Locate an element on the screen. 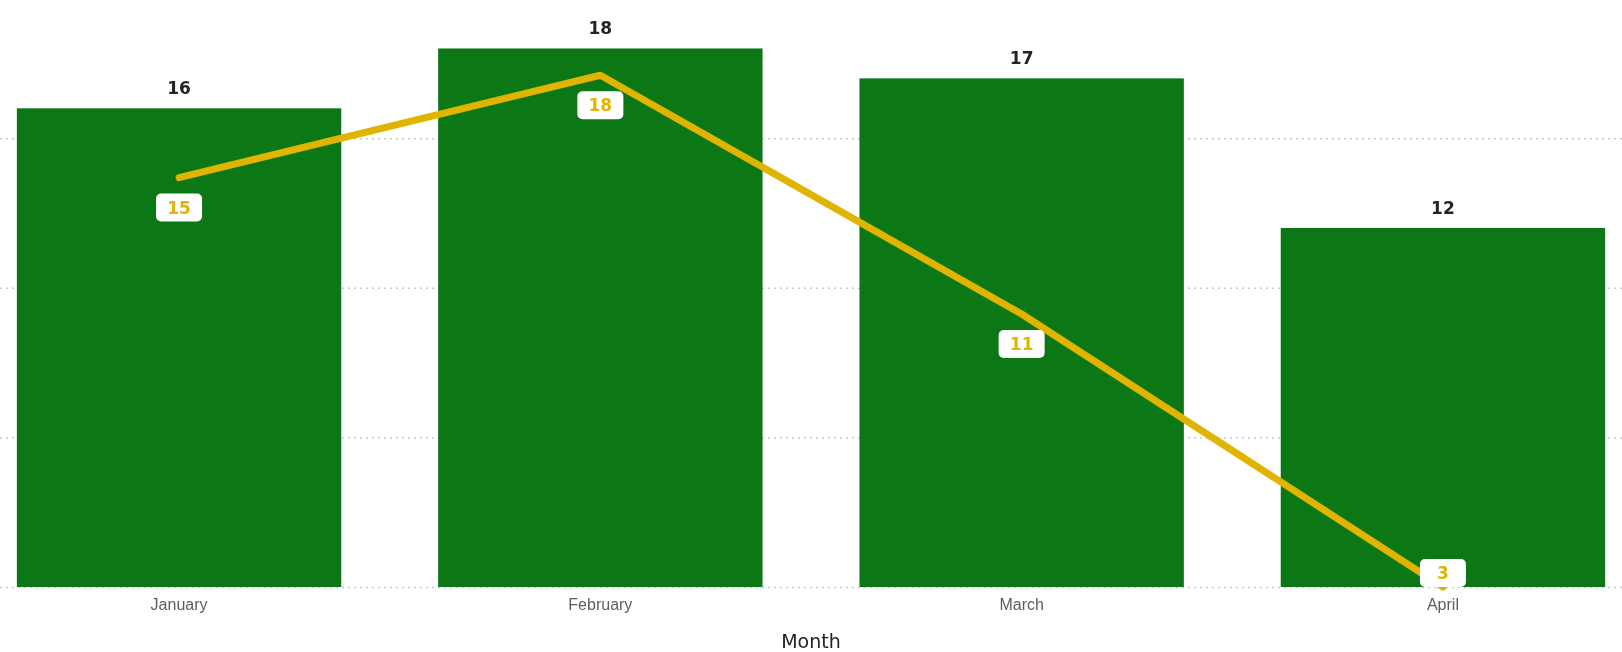  x-tick-label: March is located at coordinates (1021, 605).